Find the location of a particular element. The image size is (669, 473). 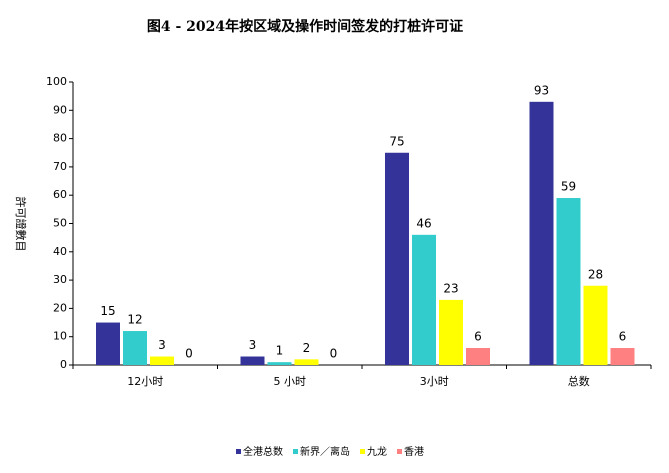

y-tick-label: 100 is located at coordinates (56, 81).